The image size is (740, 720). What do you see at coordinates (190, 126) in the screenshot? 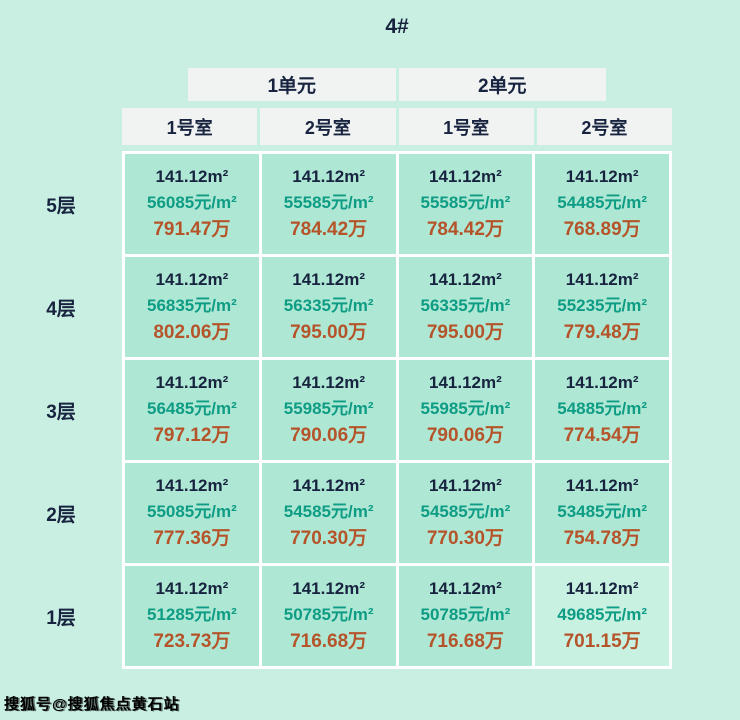
I see `room-header-u1-r1: 1号室` at bounding box center [190, 126].